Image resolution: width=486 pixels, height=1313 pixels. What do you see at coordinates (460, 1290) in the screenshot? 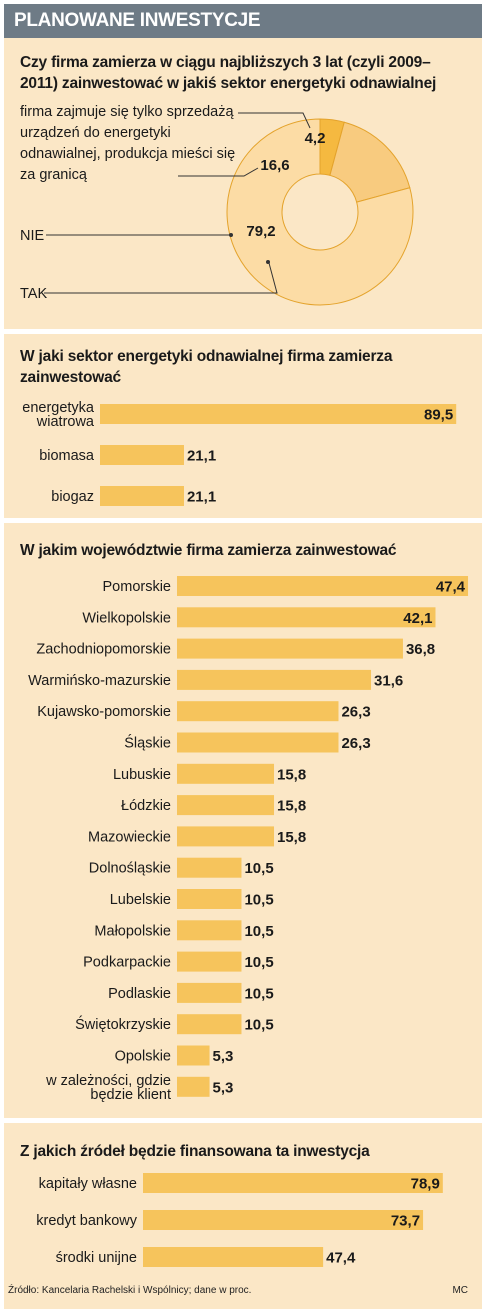
I see `author-initials: MC` at bounding box center [460, 1290].